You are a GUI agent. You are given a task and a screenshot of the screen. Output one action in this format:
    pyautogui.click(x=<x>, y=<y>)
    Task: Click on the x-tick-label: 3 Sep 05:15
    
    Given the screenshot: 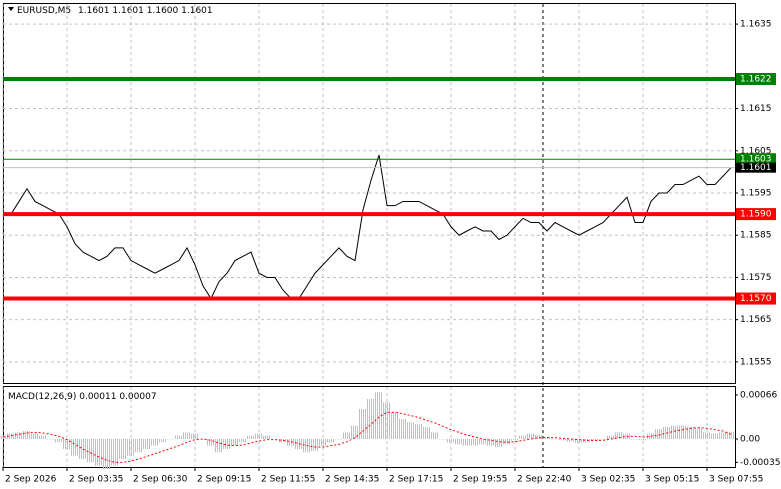 What is the action you would take?
    pyautogui.click(x=672, y=480)
    